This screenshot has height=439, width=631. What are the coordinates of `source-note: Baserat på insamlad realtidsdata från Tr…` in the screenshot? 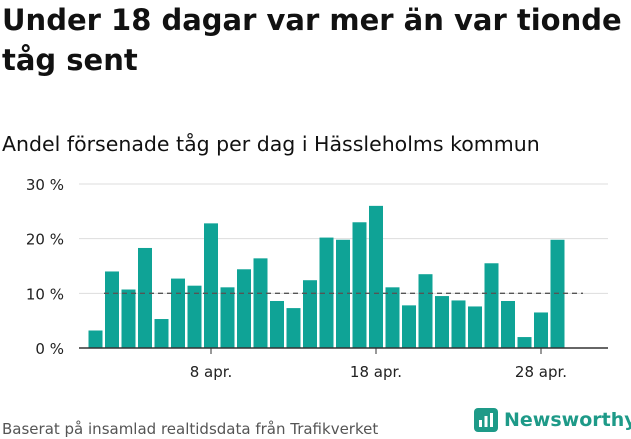 It's located at (190, 429).